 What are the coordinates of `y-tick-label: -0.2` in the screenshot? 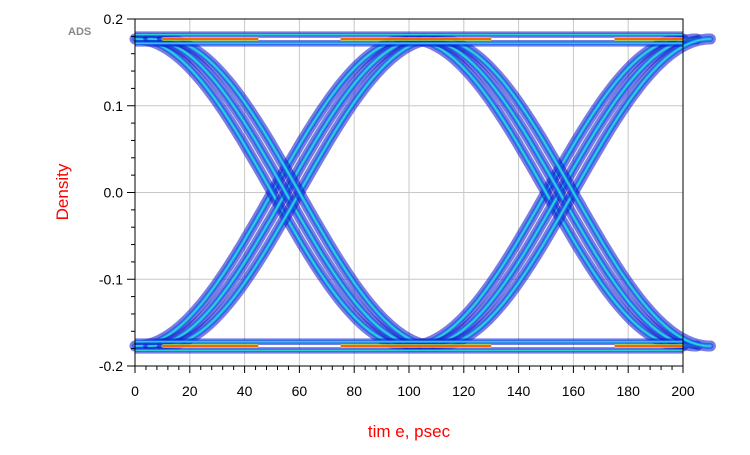 It's located at (111, 366).